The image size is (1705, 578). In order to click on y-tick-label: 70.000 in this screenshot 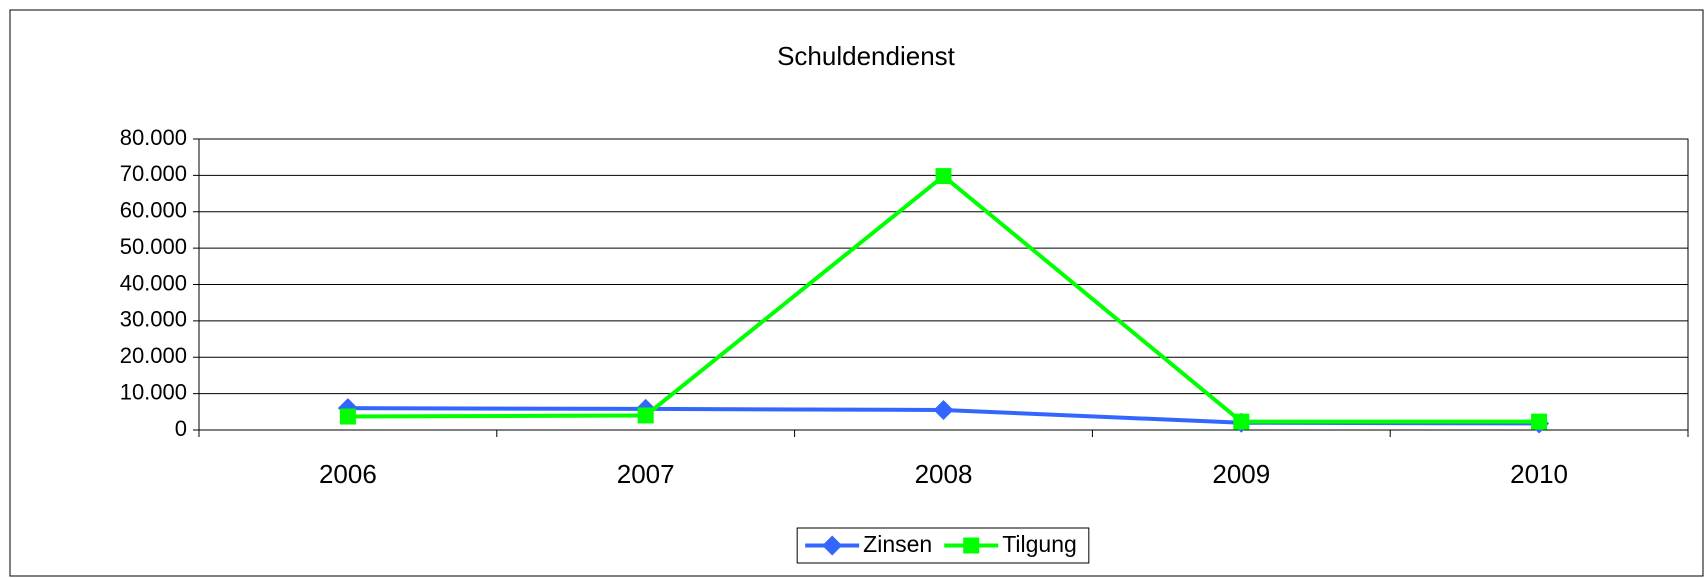, I will do `click(153, 173)`.